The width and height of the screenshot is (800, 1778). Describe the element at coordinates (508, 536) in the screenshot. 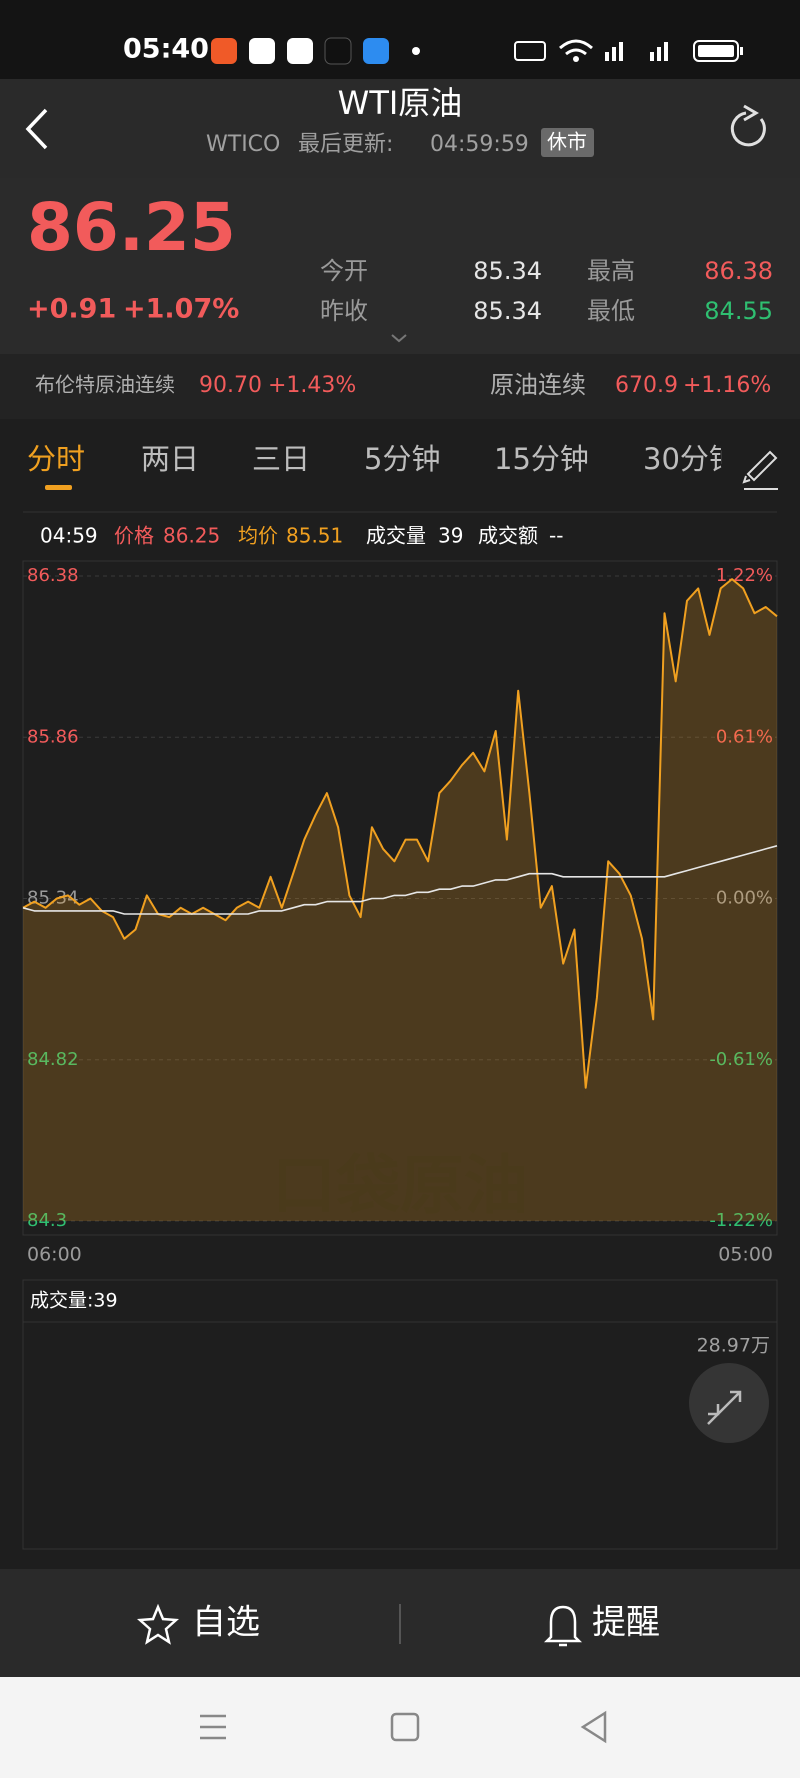

I see `info-amount-label: 成交额` at that location.